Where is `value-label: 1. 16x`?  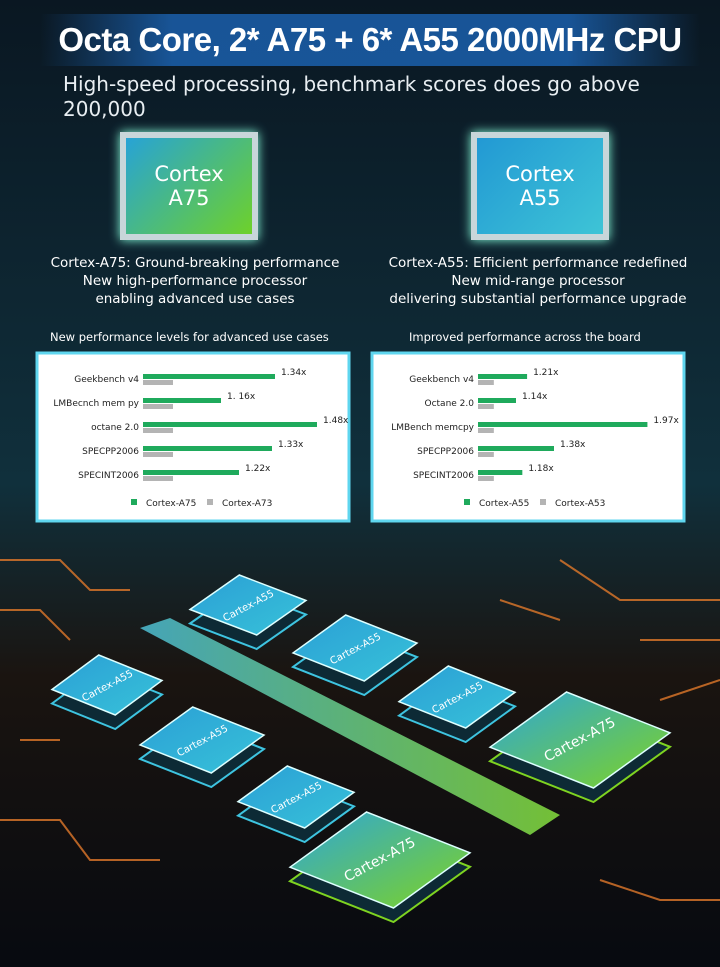 value-label: 1. 16x is located at coordinates (241, 397).